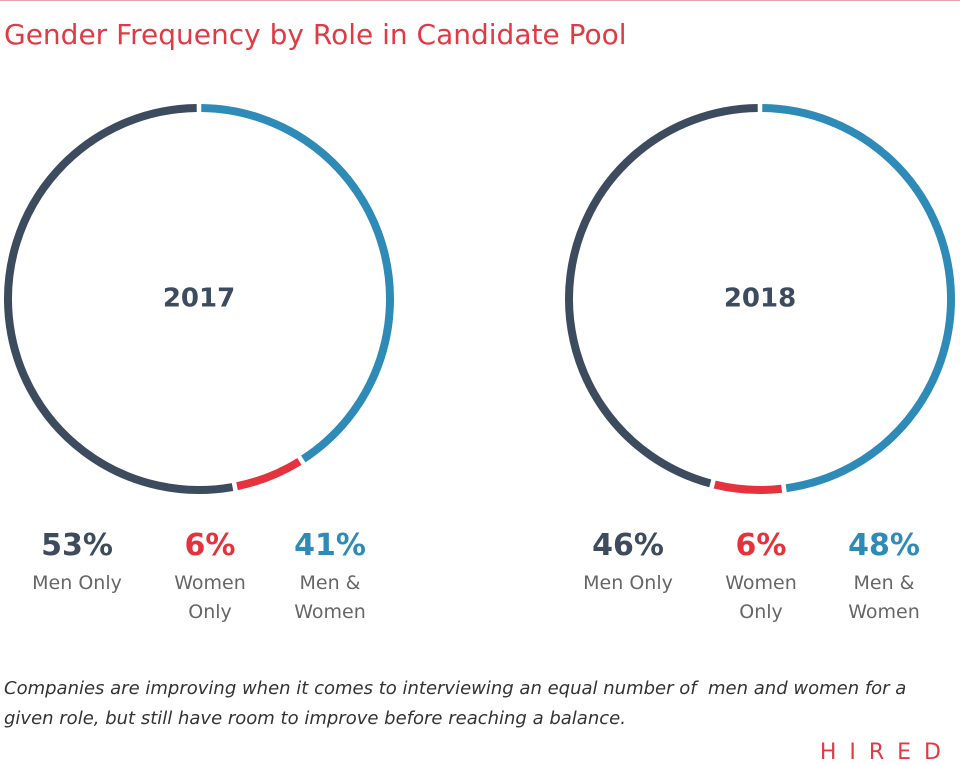 This screenshot has width=960, height=765. What do you see at coordinates (884, 545) in the screenshot?
I see `value-label: 48%` at bounding box center [884, 545].